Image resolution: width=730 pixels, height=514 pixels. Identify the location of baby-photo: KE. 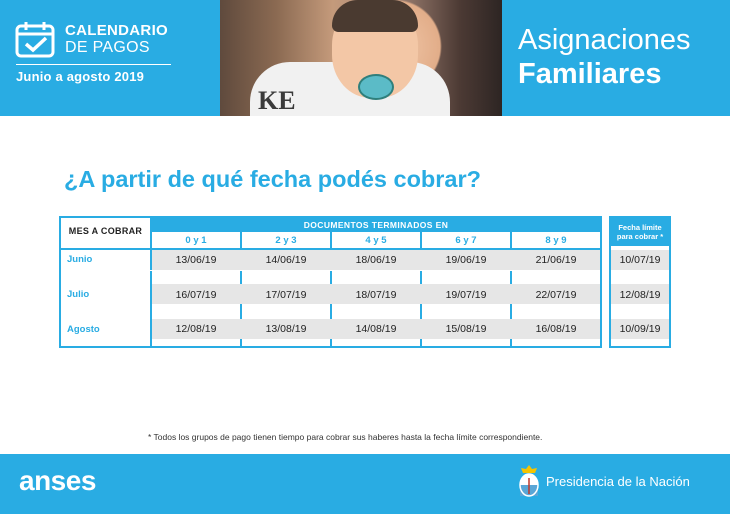
(361, 58).